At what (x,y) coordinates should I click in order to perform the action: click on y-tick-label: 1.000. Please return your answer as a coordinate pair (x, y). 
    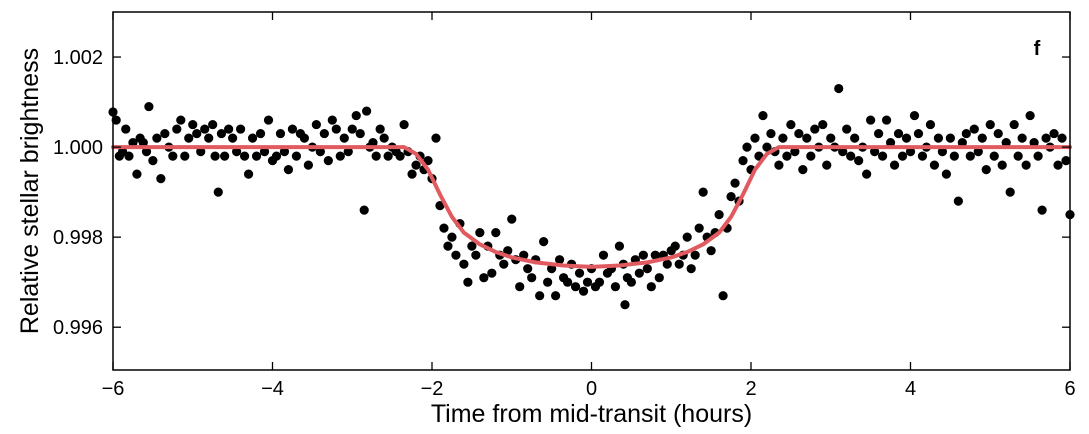
    Looking at the image, I should click on (78, 148).